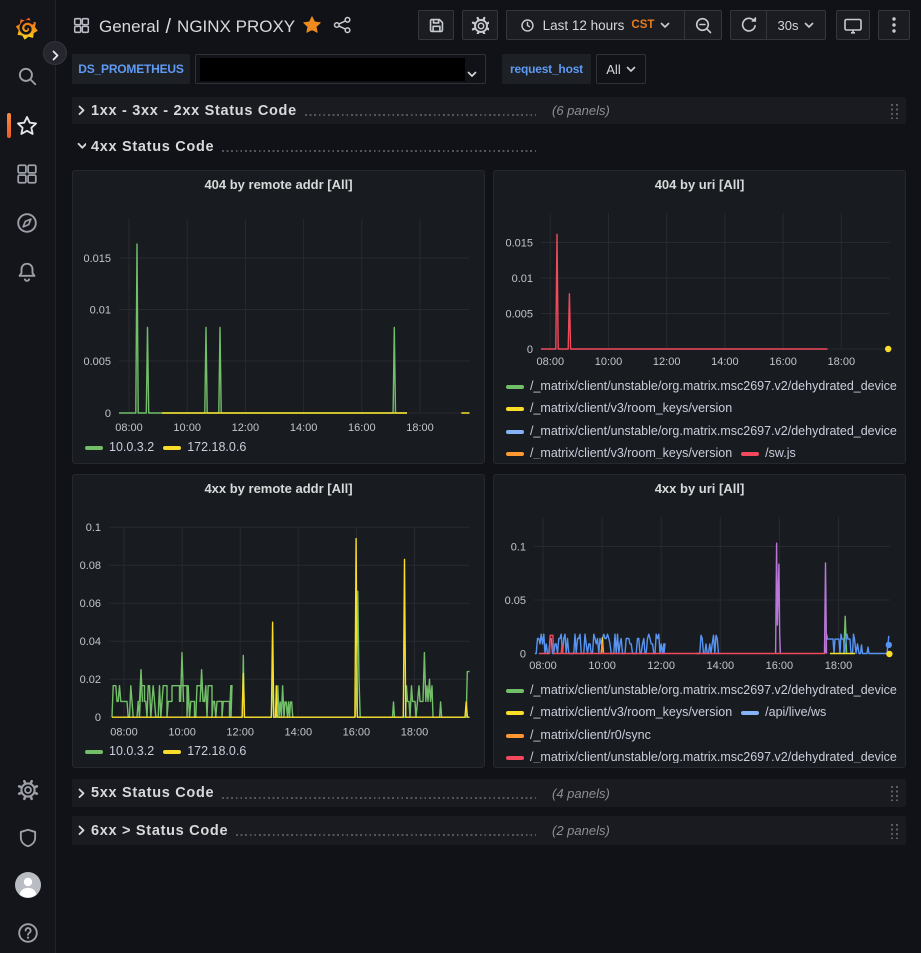  Describe the element at coordinates (515, 601) in the screenshot. I see `svg-text: 0.05` at that location.